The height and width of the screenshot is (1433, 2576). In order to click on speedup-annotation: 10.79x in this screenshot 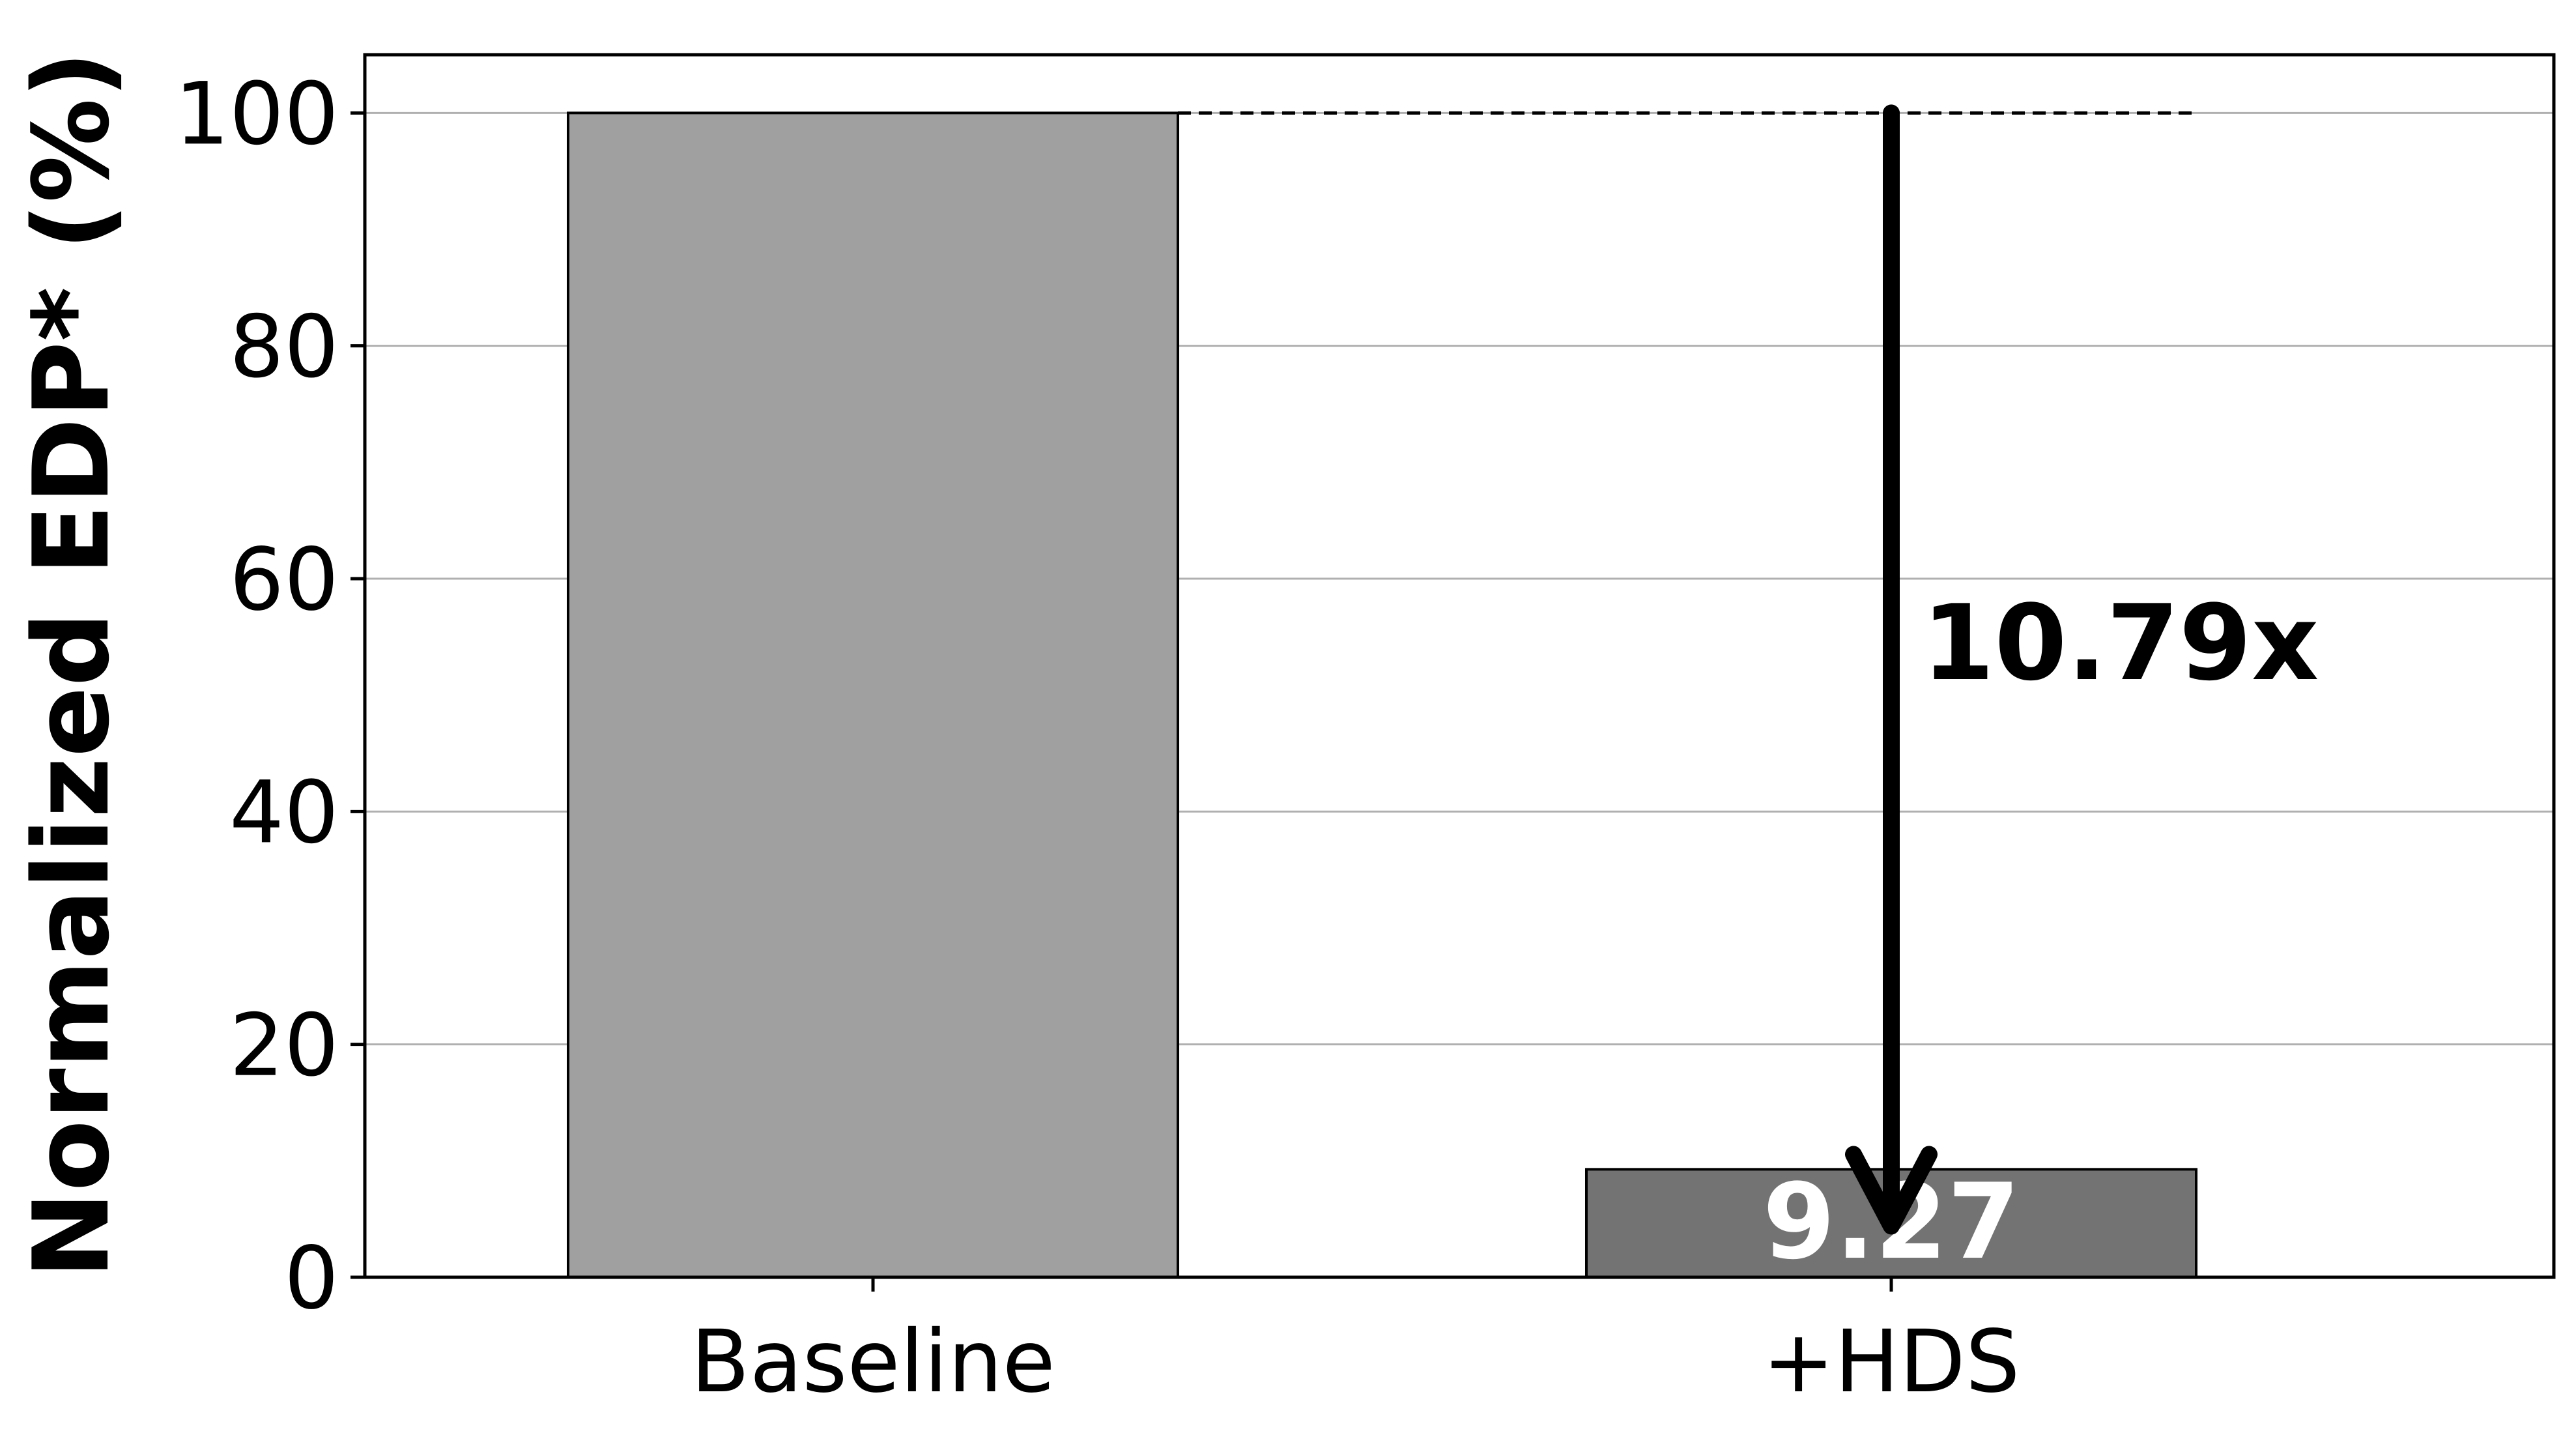, I will do `click(2120, 643)`.